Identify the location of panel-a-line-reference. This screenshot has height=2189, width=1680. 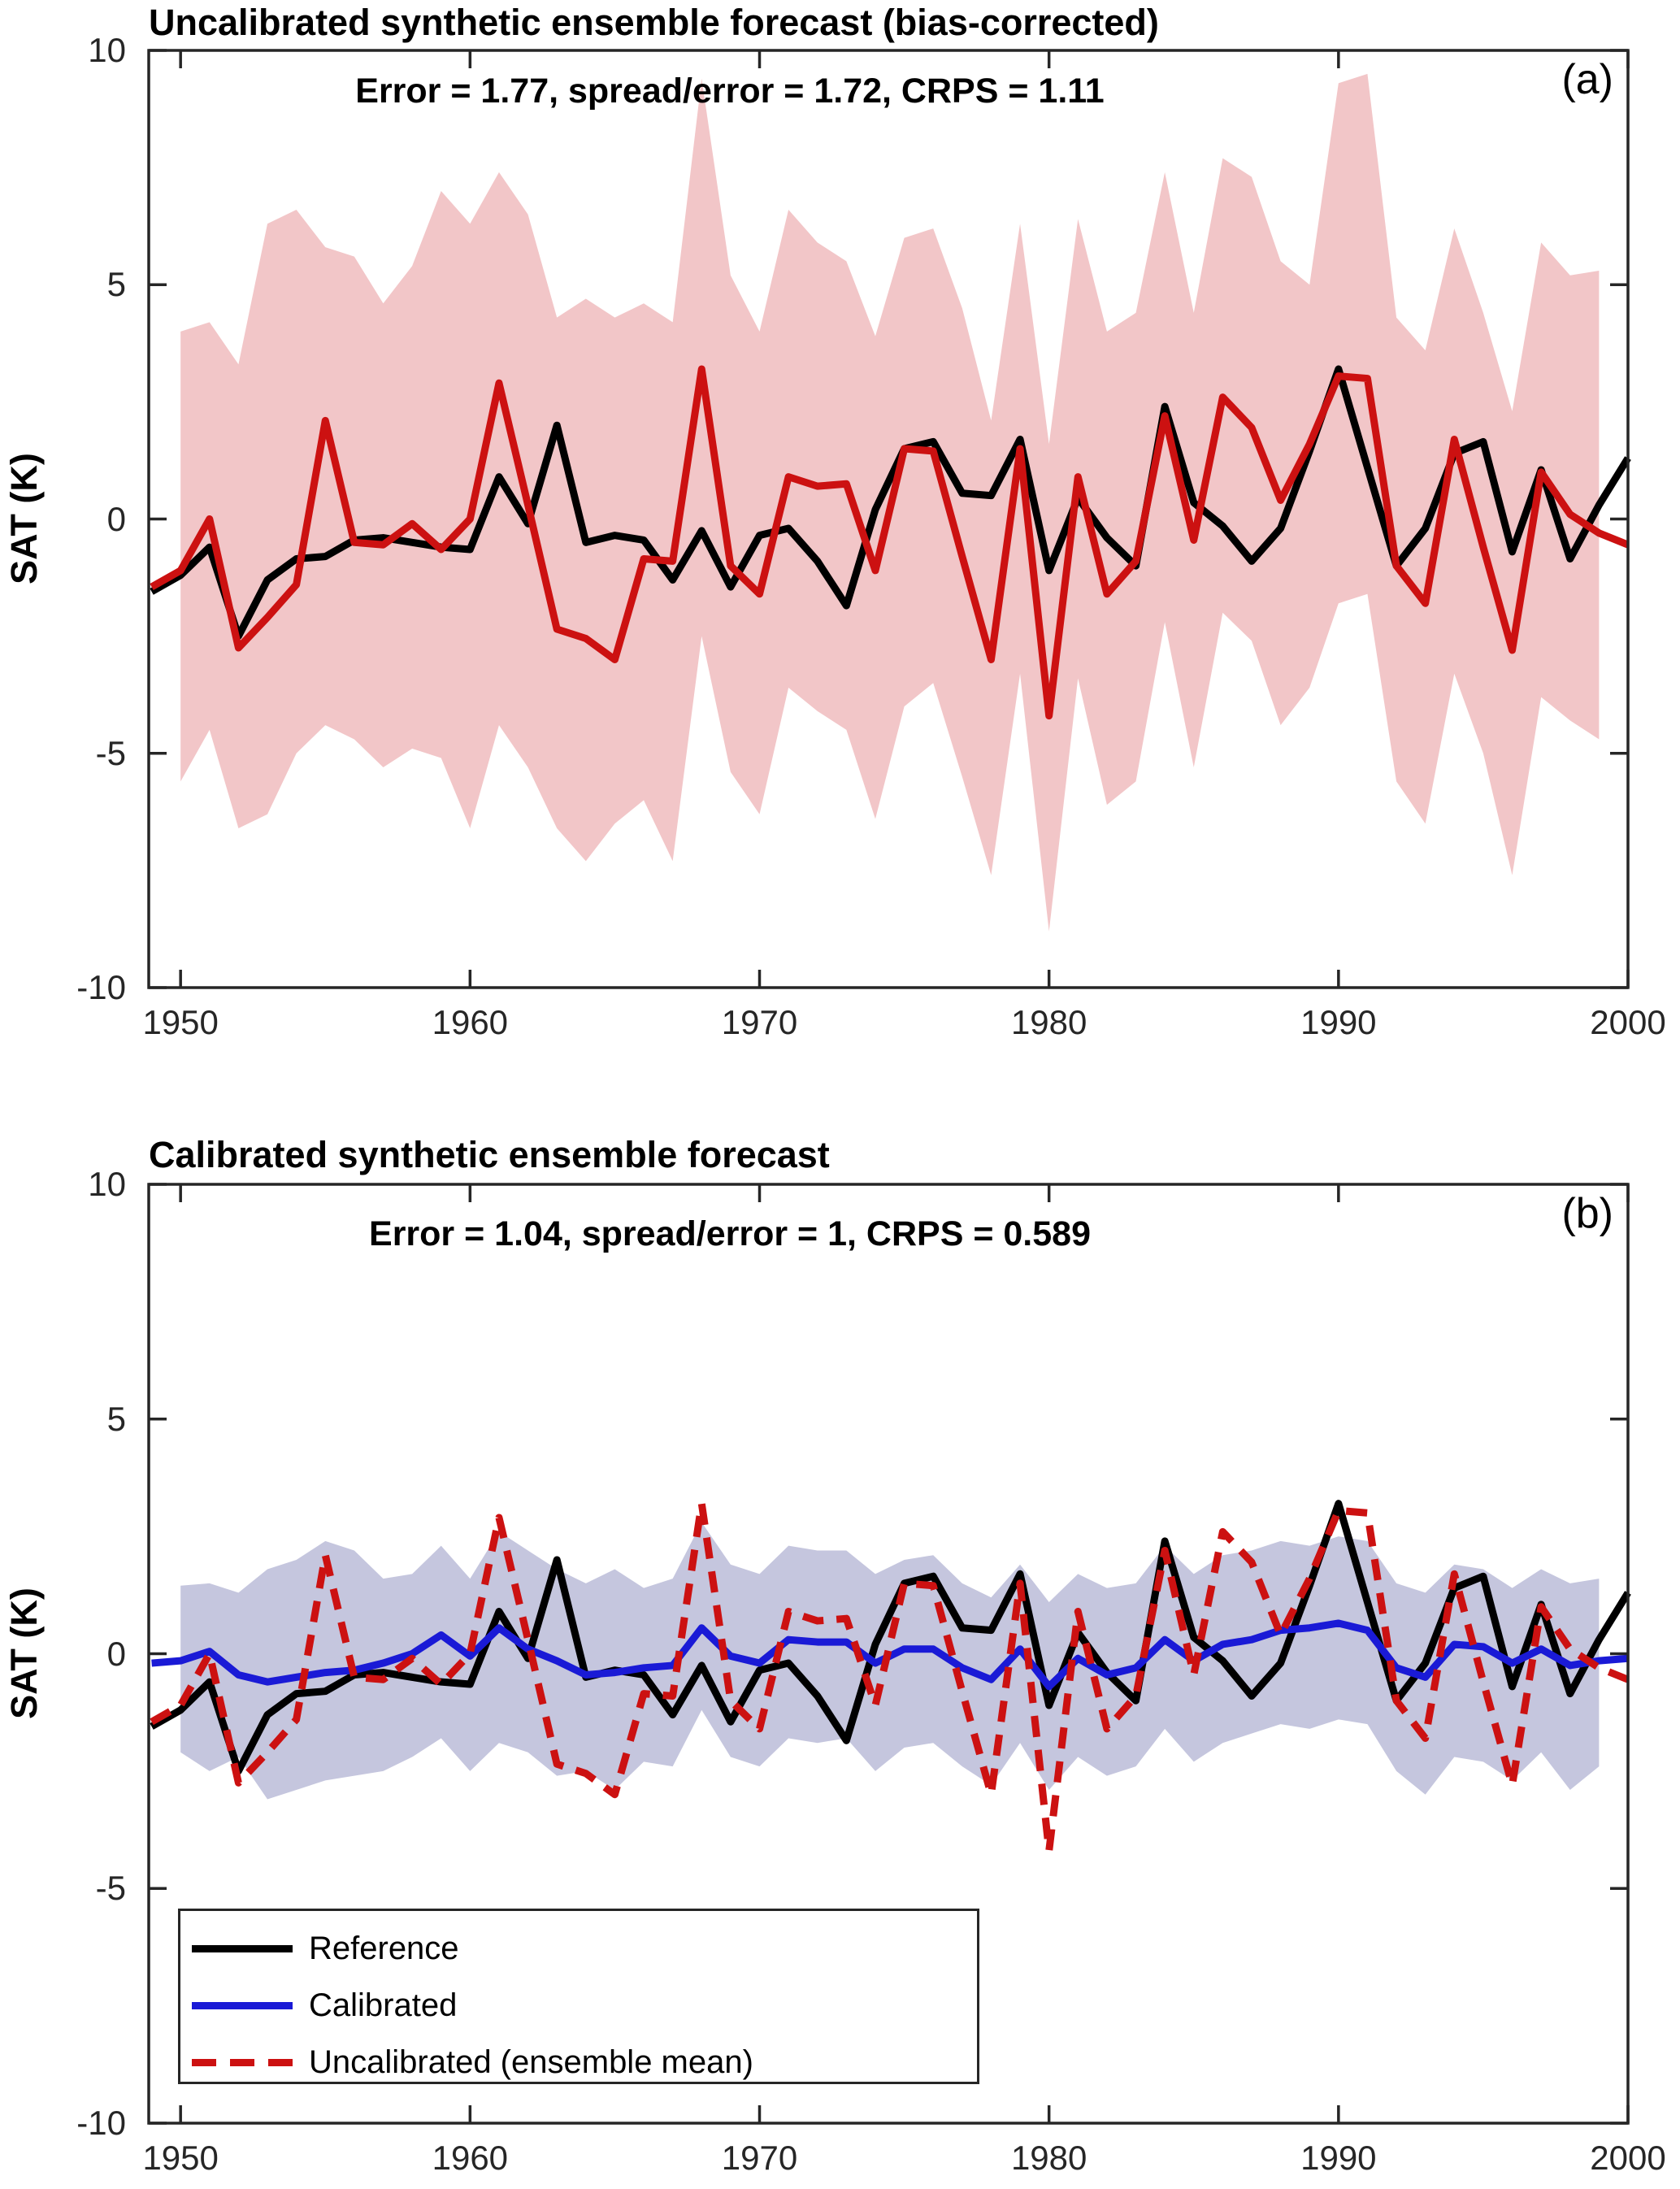
(891, 503).